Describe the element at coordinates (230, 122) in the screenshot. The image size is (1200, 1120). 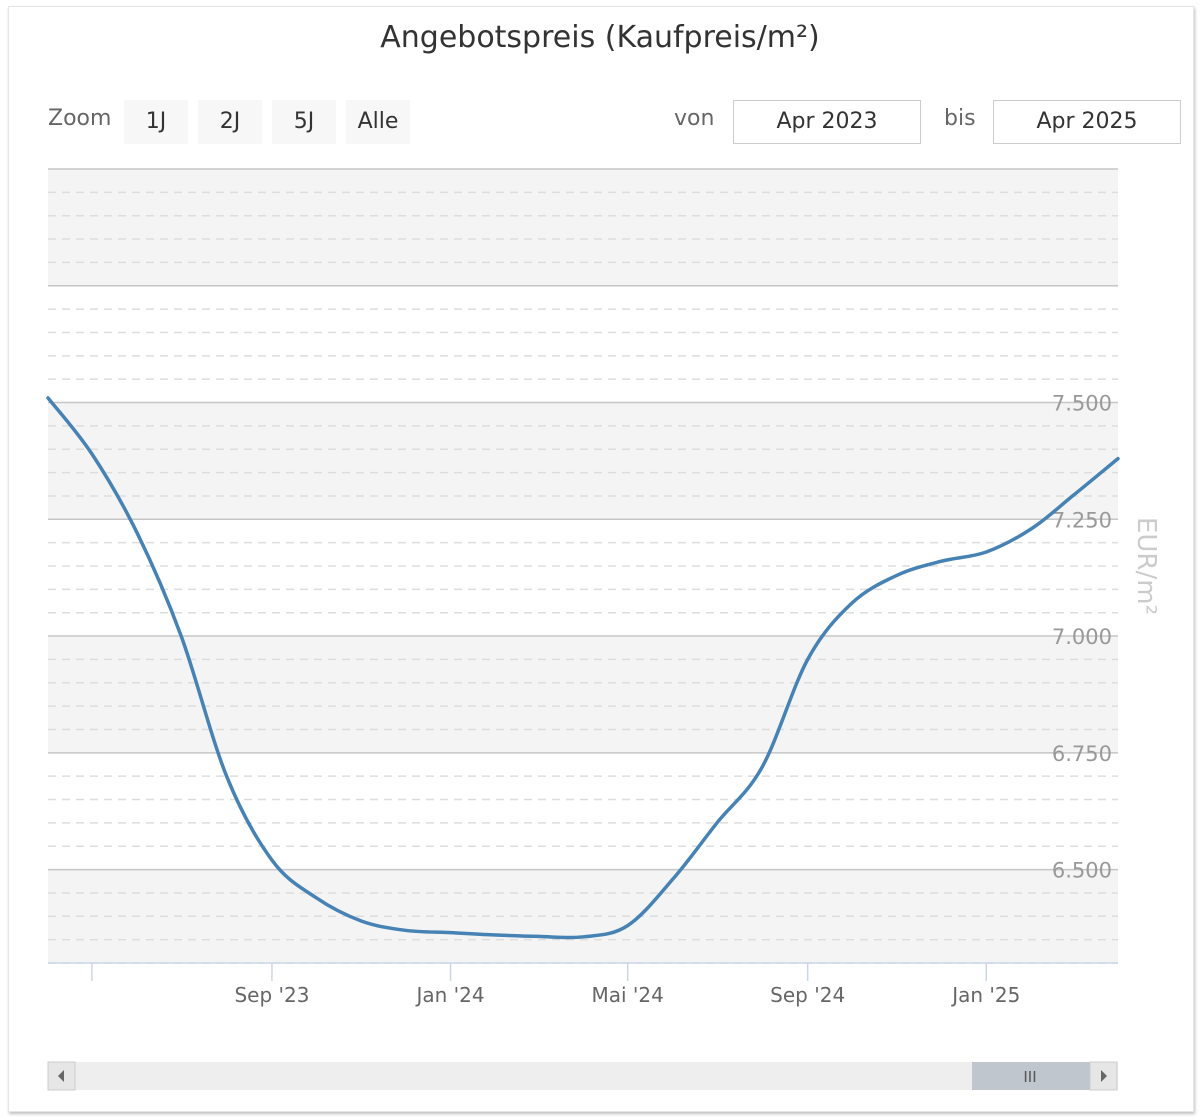
I see `zoom-2y-button: 2J` at that location.